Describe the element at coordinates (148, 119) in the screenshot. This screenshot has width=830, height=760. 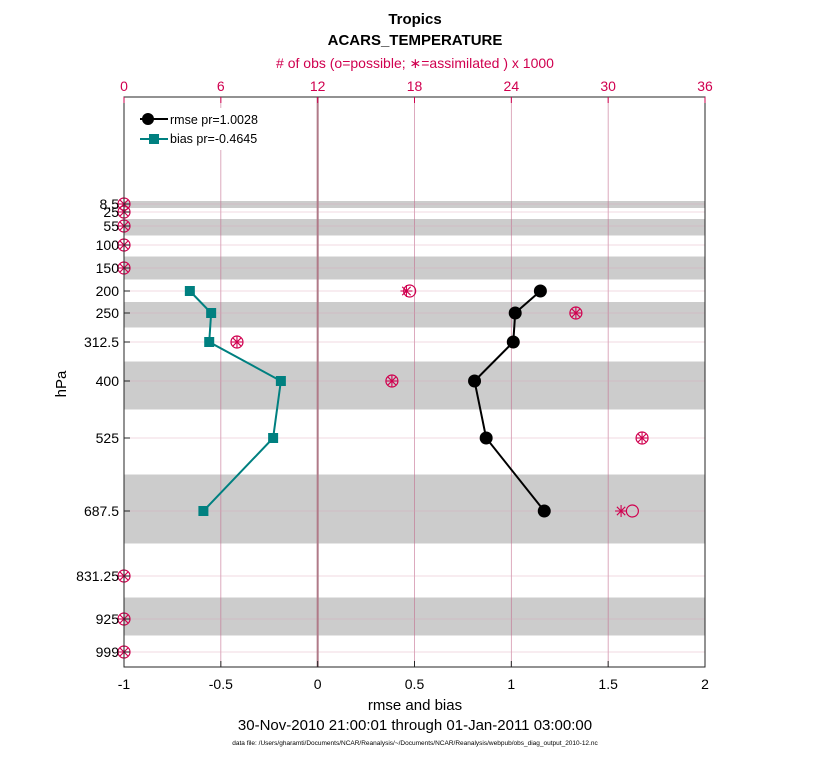
I see `legend-rmse-marker` at that location.